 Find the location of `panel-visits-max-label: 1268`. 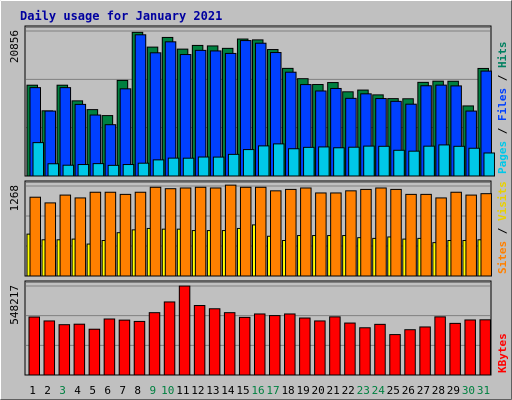

panel-visits-max-label: 1268 is located at coordinates (14, 198).